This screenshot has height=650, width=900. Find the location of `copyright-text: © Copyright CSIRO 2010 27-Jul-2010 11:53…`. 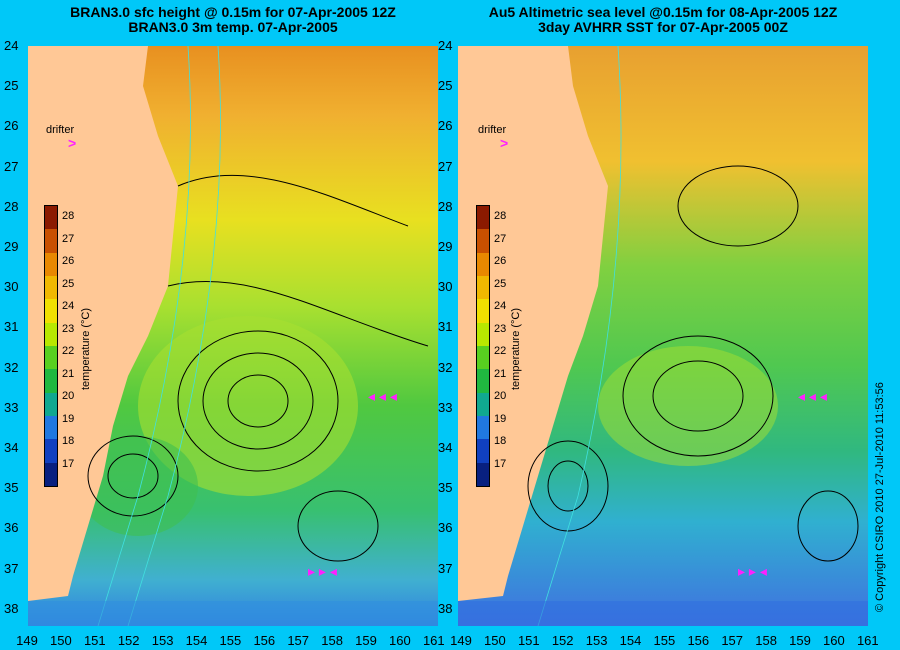

copyright-text: © Copyright CSIRO 2010 27-Jul-2010 11:53… is located at coordinates (880, 497).